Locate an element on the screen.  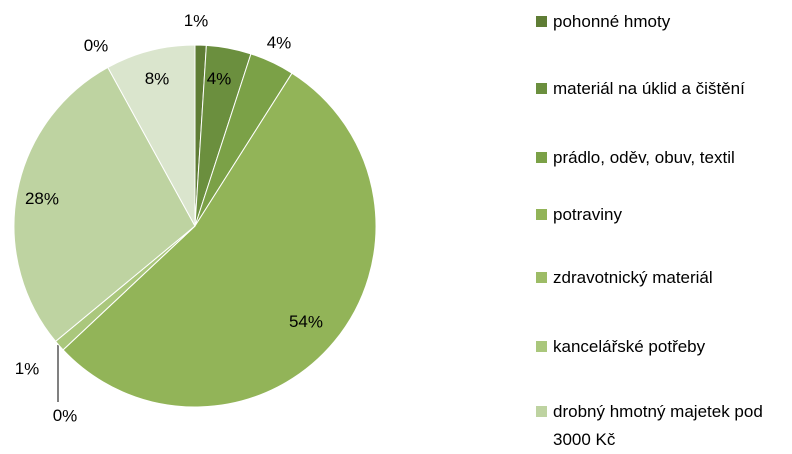
legend-label: drobný hmotný majetek pod 3000 Kč is located at coordinates (658, 425).